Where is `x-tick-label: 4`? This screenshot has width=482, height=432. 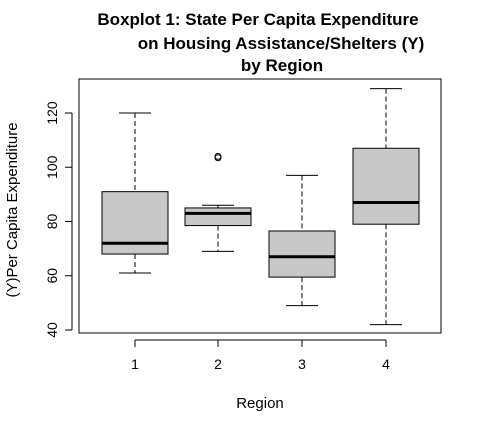 x-tick-label: 4 is located at coordinates (386, 364).